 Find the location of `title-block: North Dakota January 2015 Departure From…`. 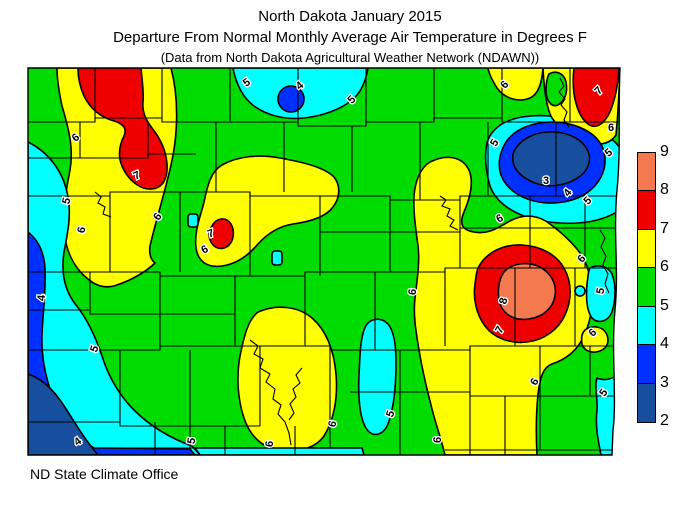

title-block: North Dakota January 2015 Departure From… is located at coordinates (350, 36).